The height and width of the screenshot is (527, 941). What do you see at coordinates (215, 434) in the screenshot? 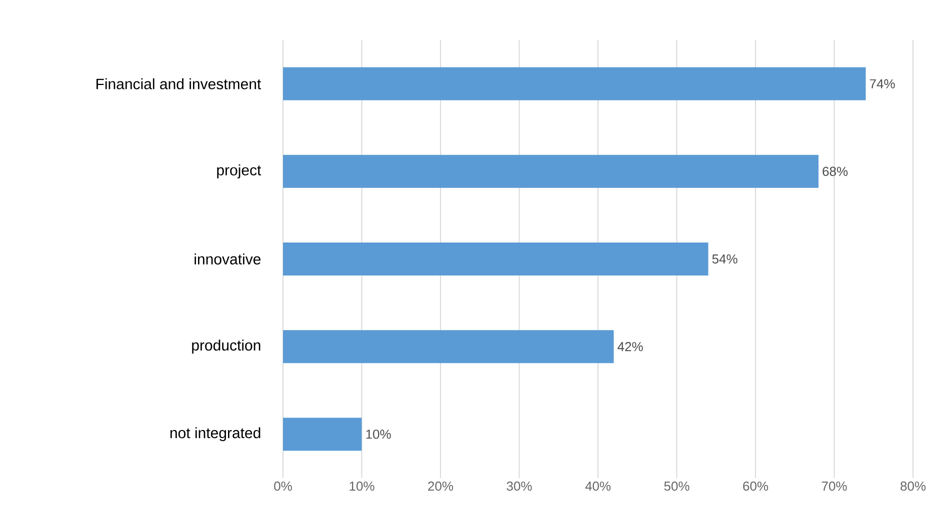
I see `y-tick-label: not integrated` at bounding box center [215, 434].